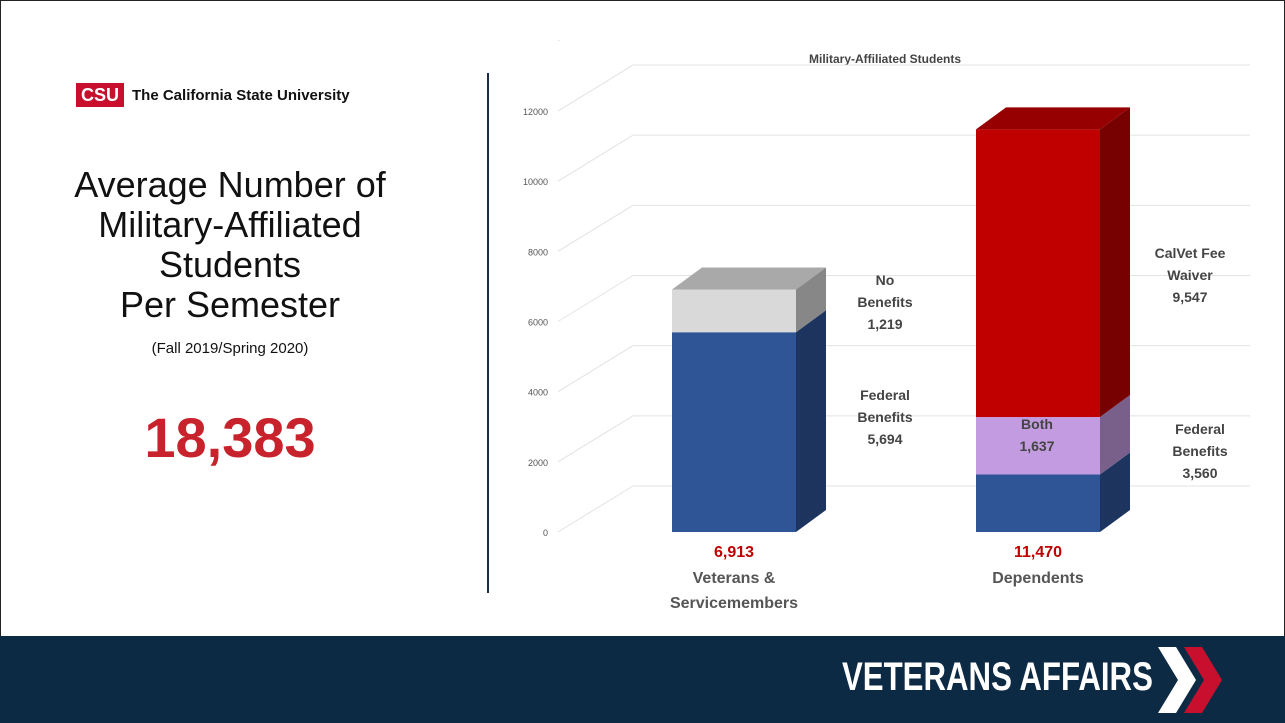 This screenshot has height=723, width=1285. I want to click on segment-label: Both, so click(1037, 424).